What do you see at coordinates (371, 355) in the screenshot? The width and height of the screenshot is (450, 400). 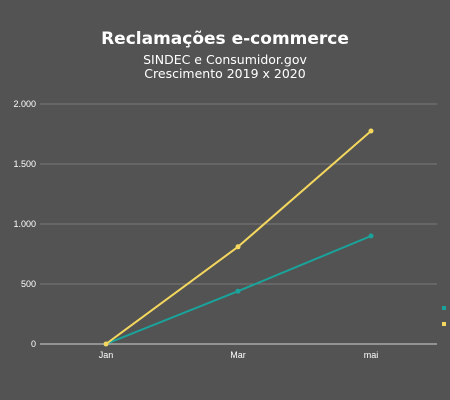 I see `x-tick-label: mai` at bounding box center [371, 355].